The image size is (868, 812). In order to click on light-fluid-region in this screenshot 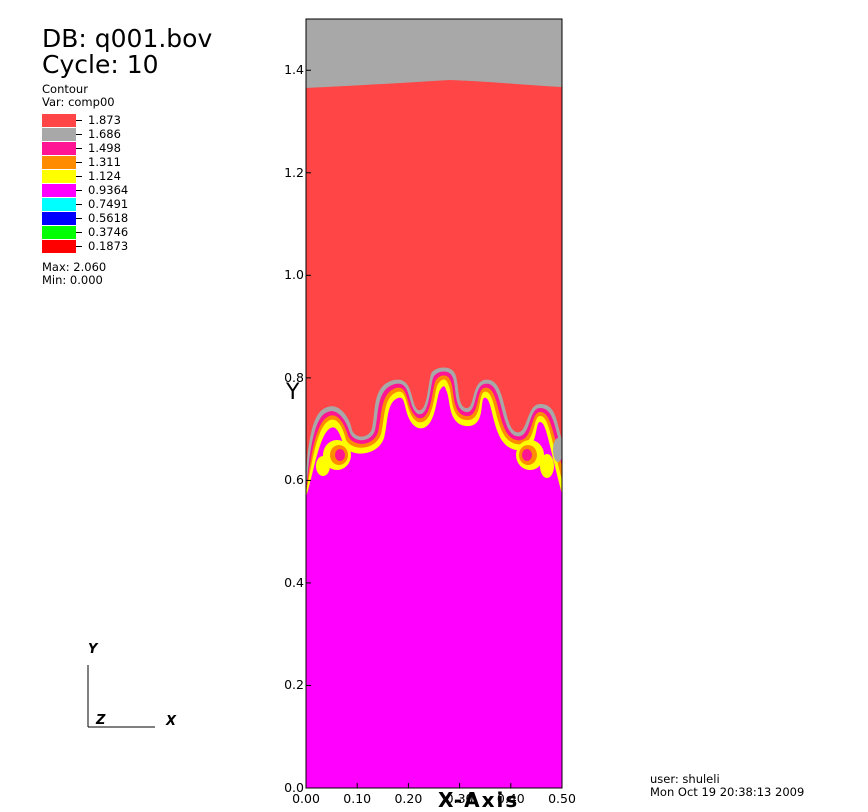, I will do `click(434, 587)`.